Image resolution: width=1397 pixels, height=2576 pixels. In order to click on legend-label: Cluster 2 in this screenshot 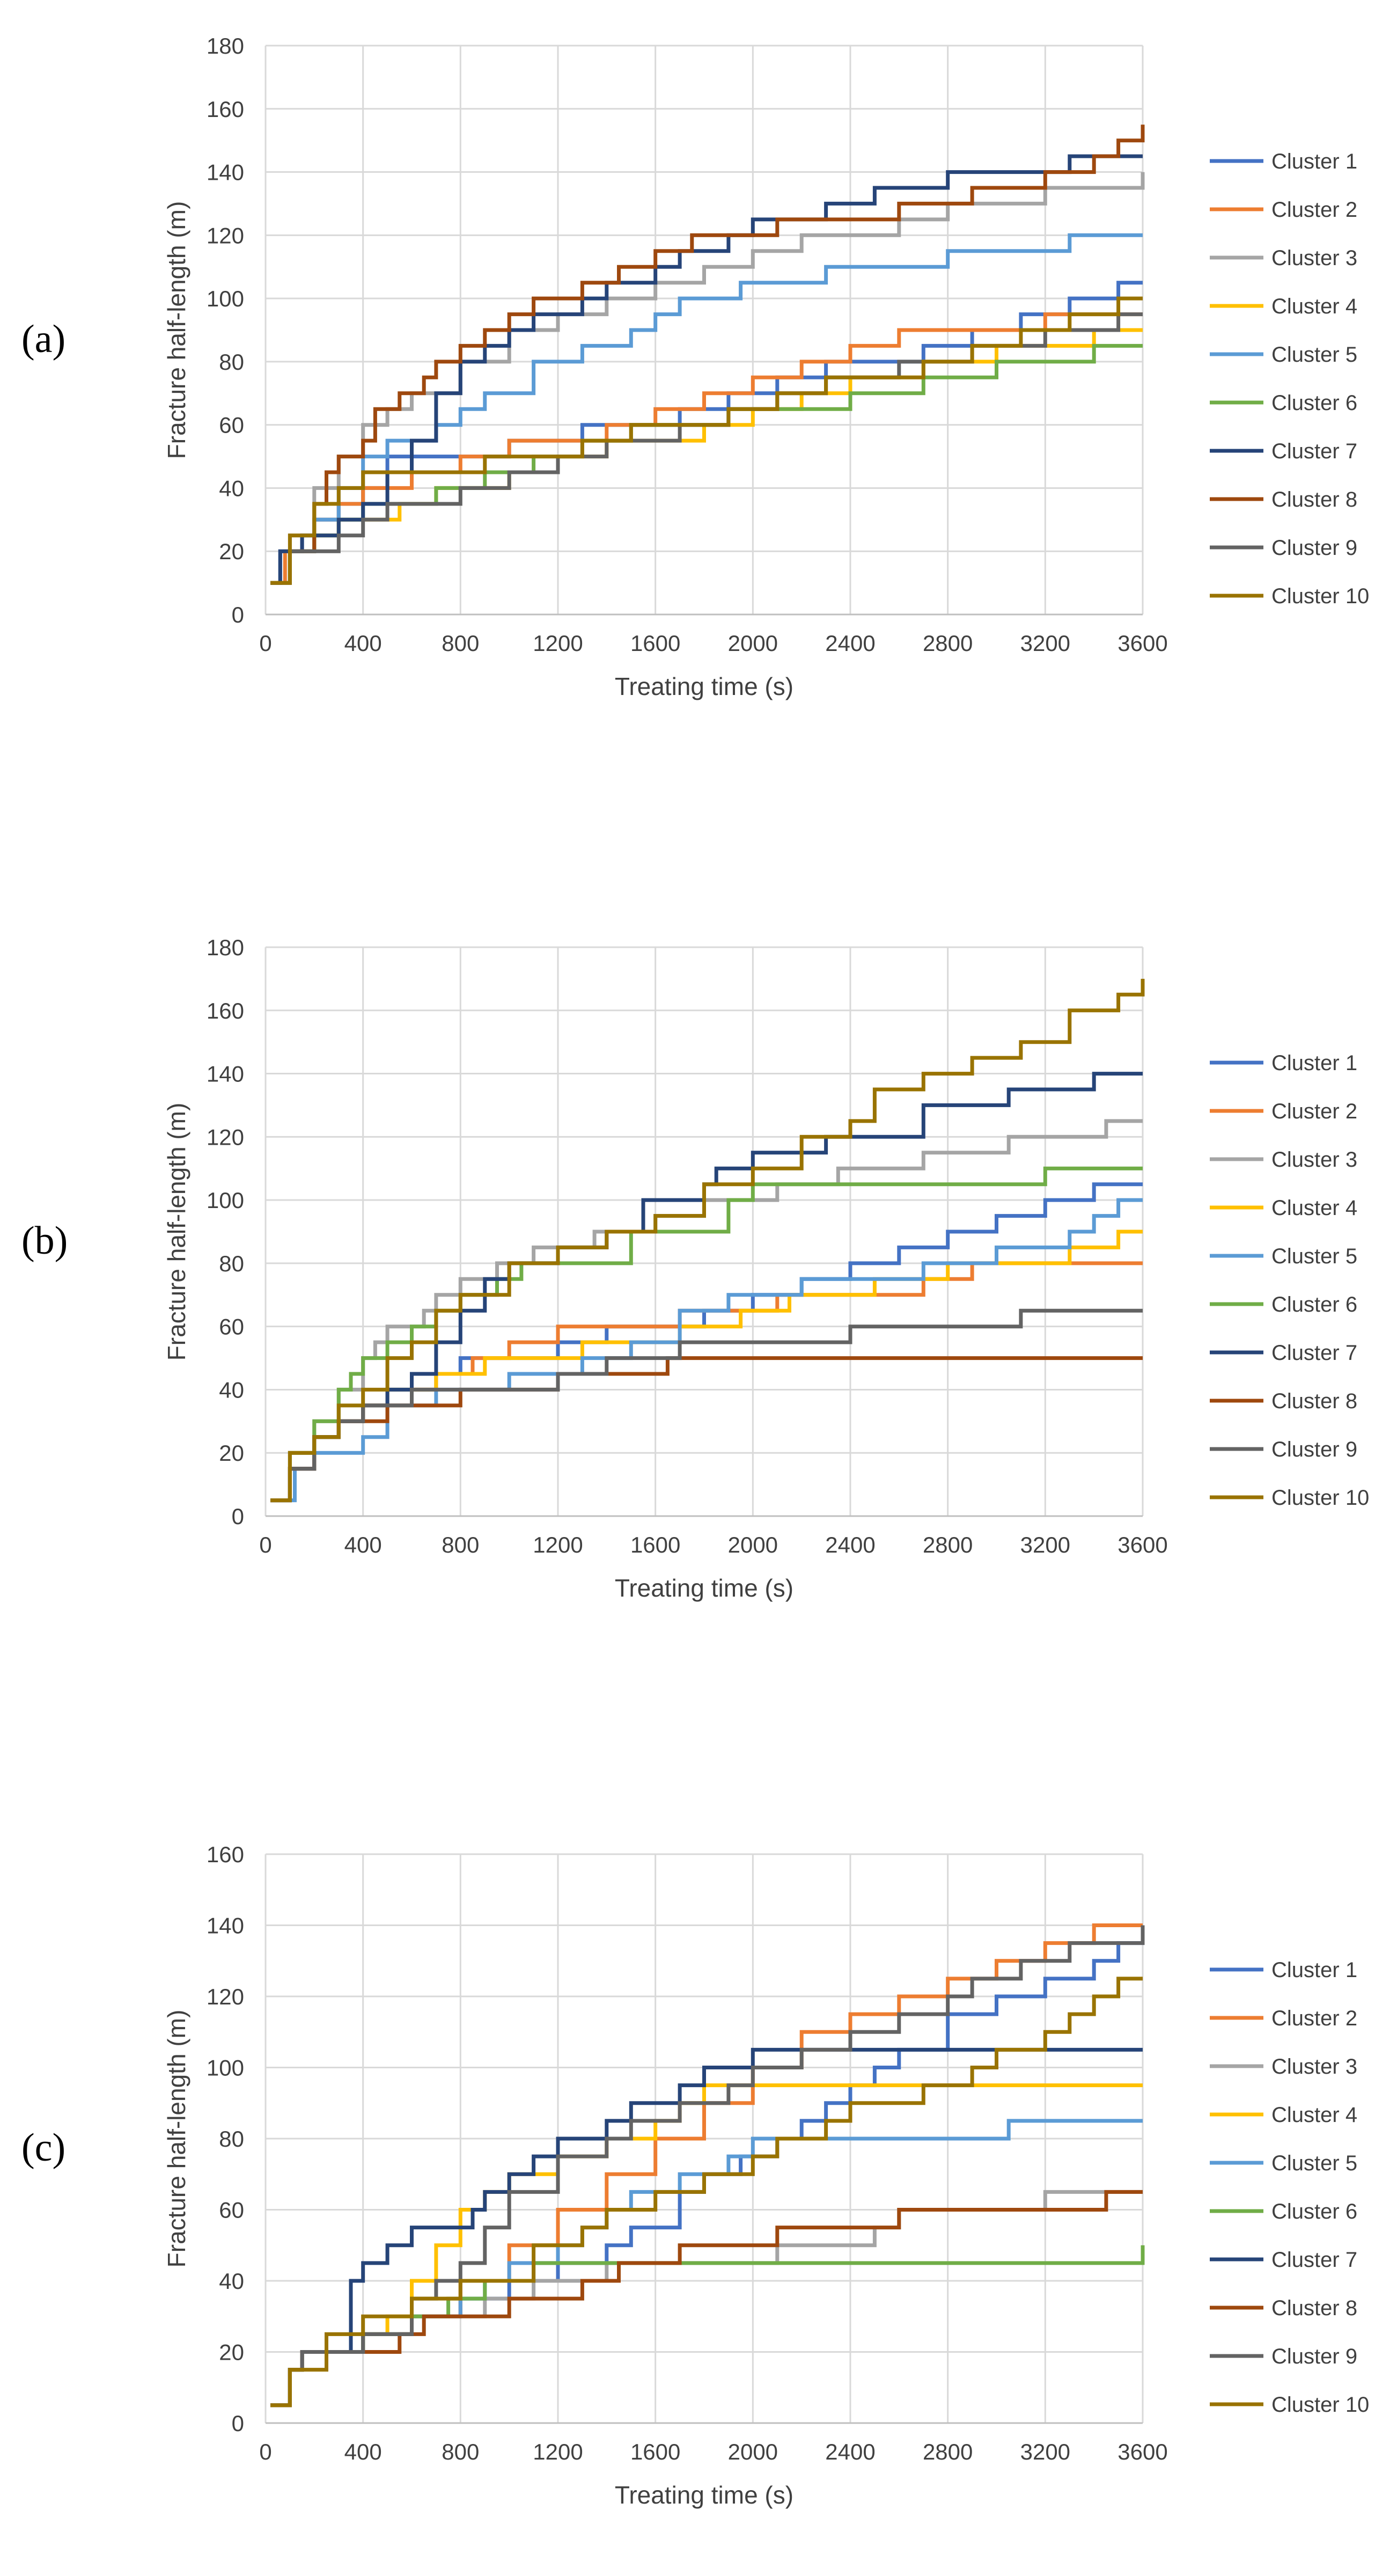, I will do `click(1314, 210)`.